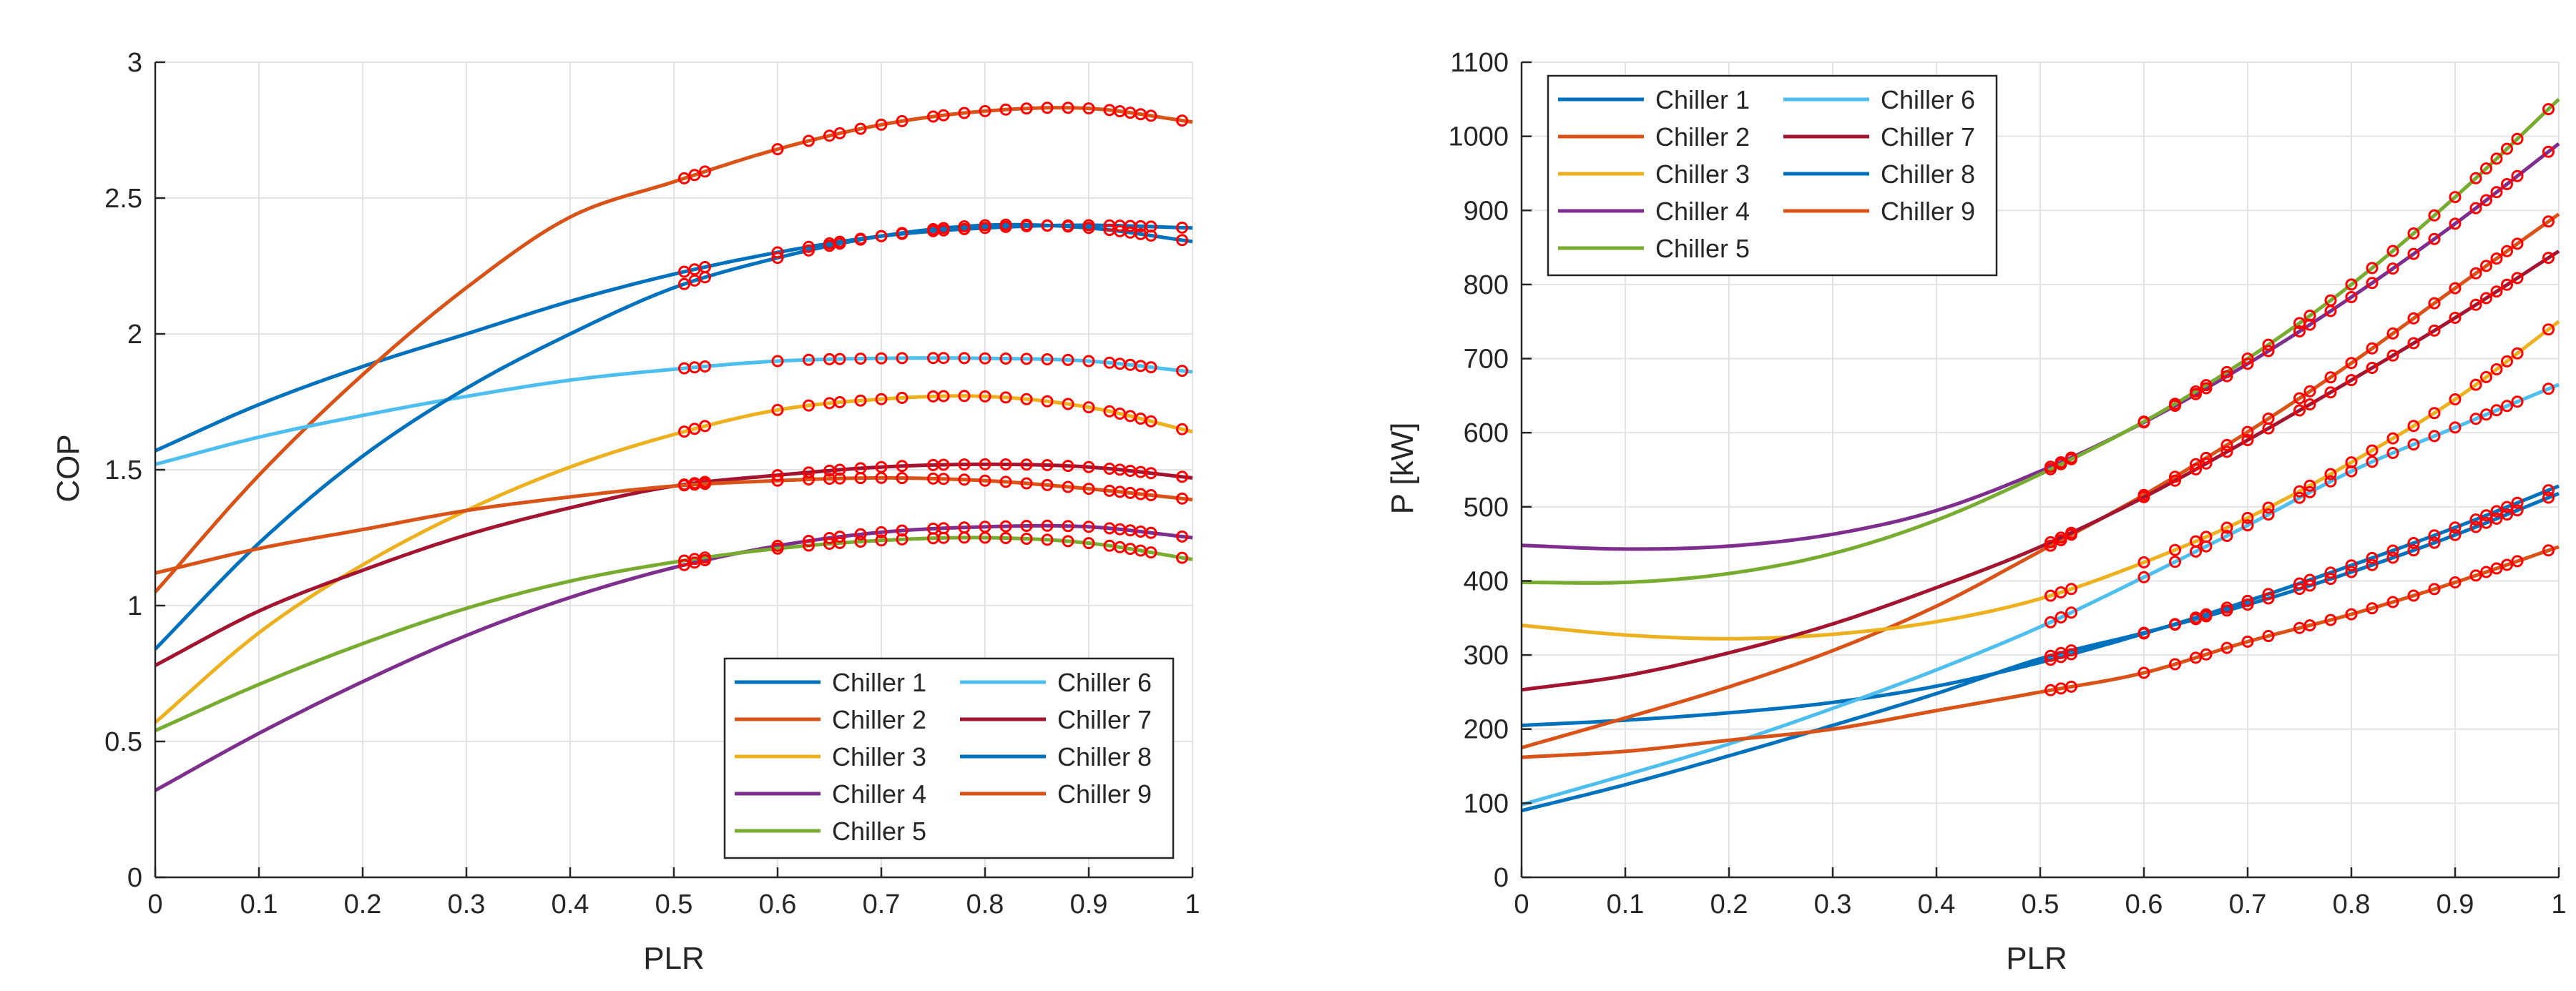  I want to click on power-y-tick-label: 900, so click(1487, 211).